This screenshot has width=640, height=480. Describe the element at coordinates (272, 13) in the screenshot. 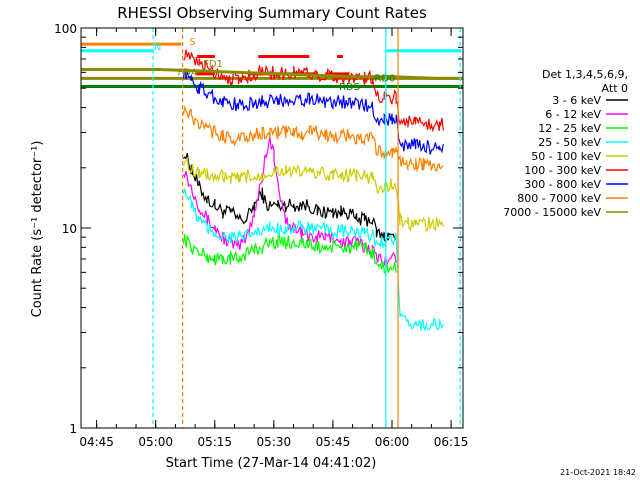

I see `chart-title: RHESSI Observing Summary Count Rates` at that location.